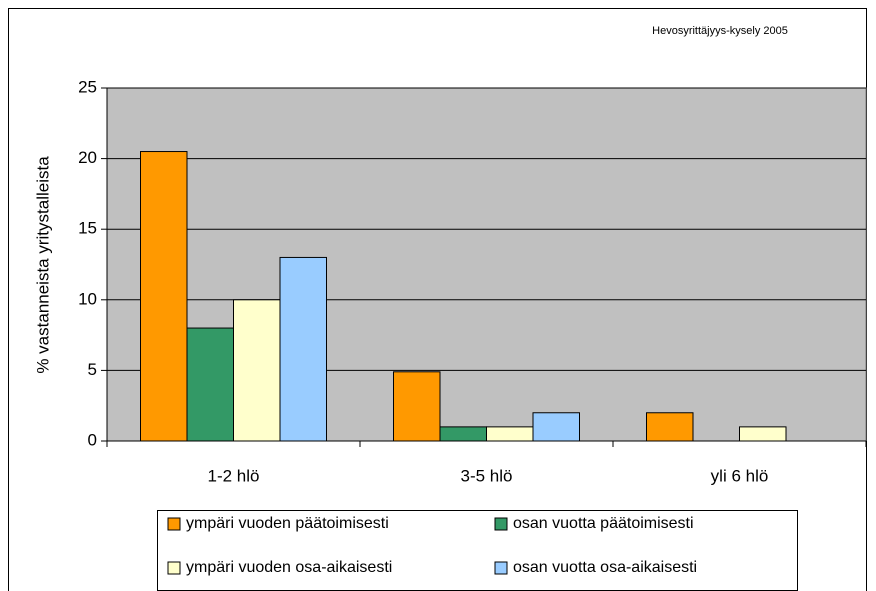 The width and height of the screenshot is (876, 591). What do you see at coordinates (87, 86) in the screenshot?
I see `y-tick-label: 25` at bounding box center [87, 86].